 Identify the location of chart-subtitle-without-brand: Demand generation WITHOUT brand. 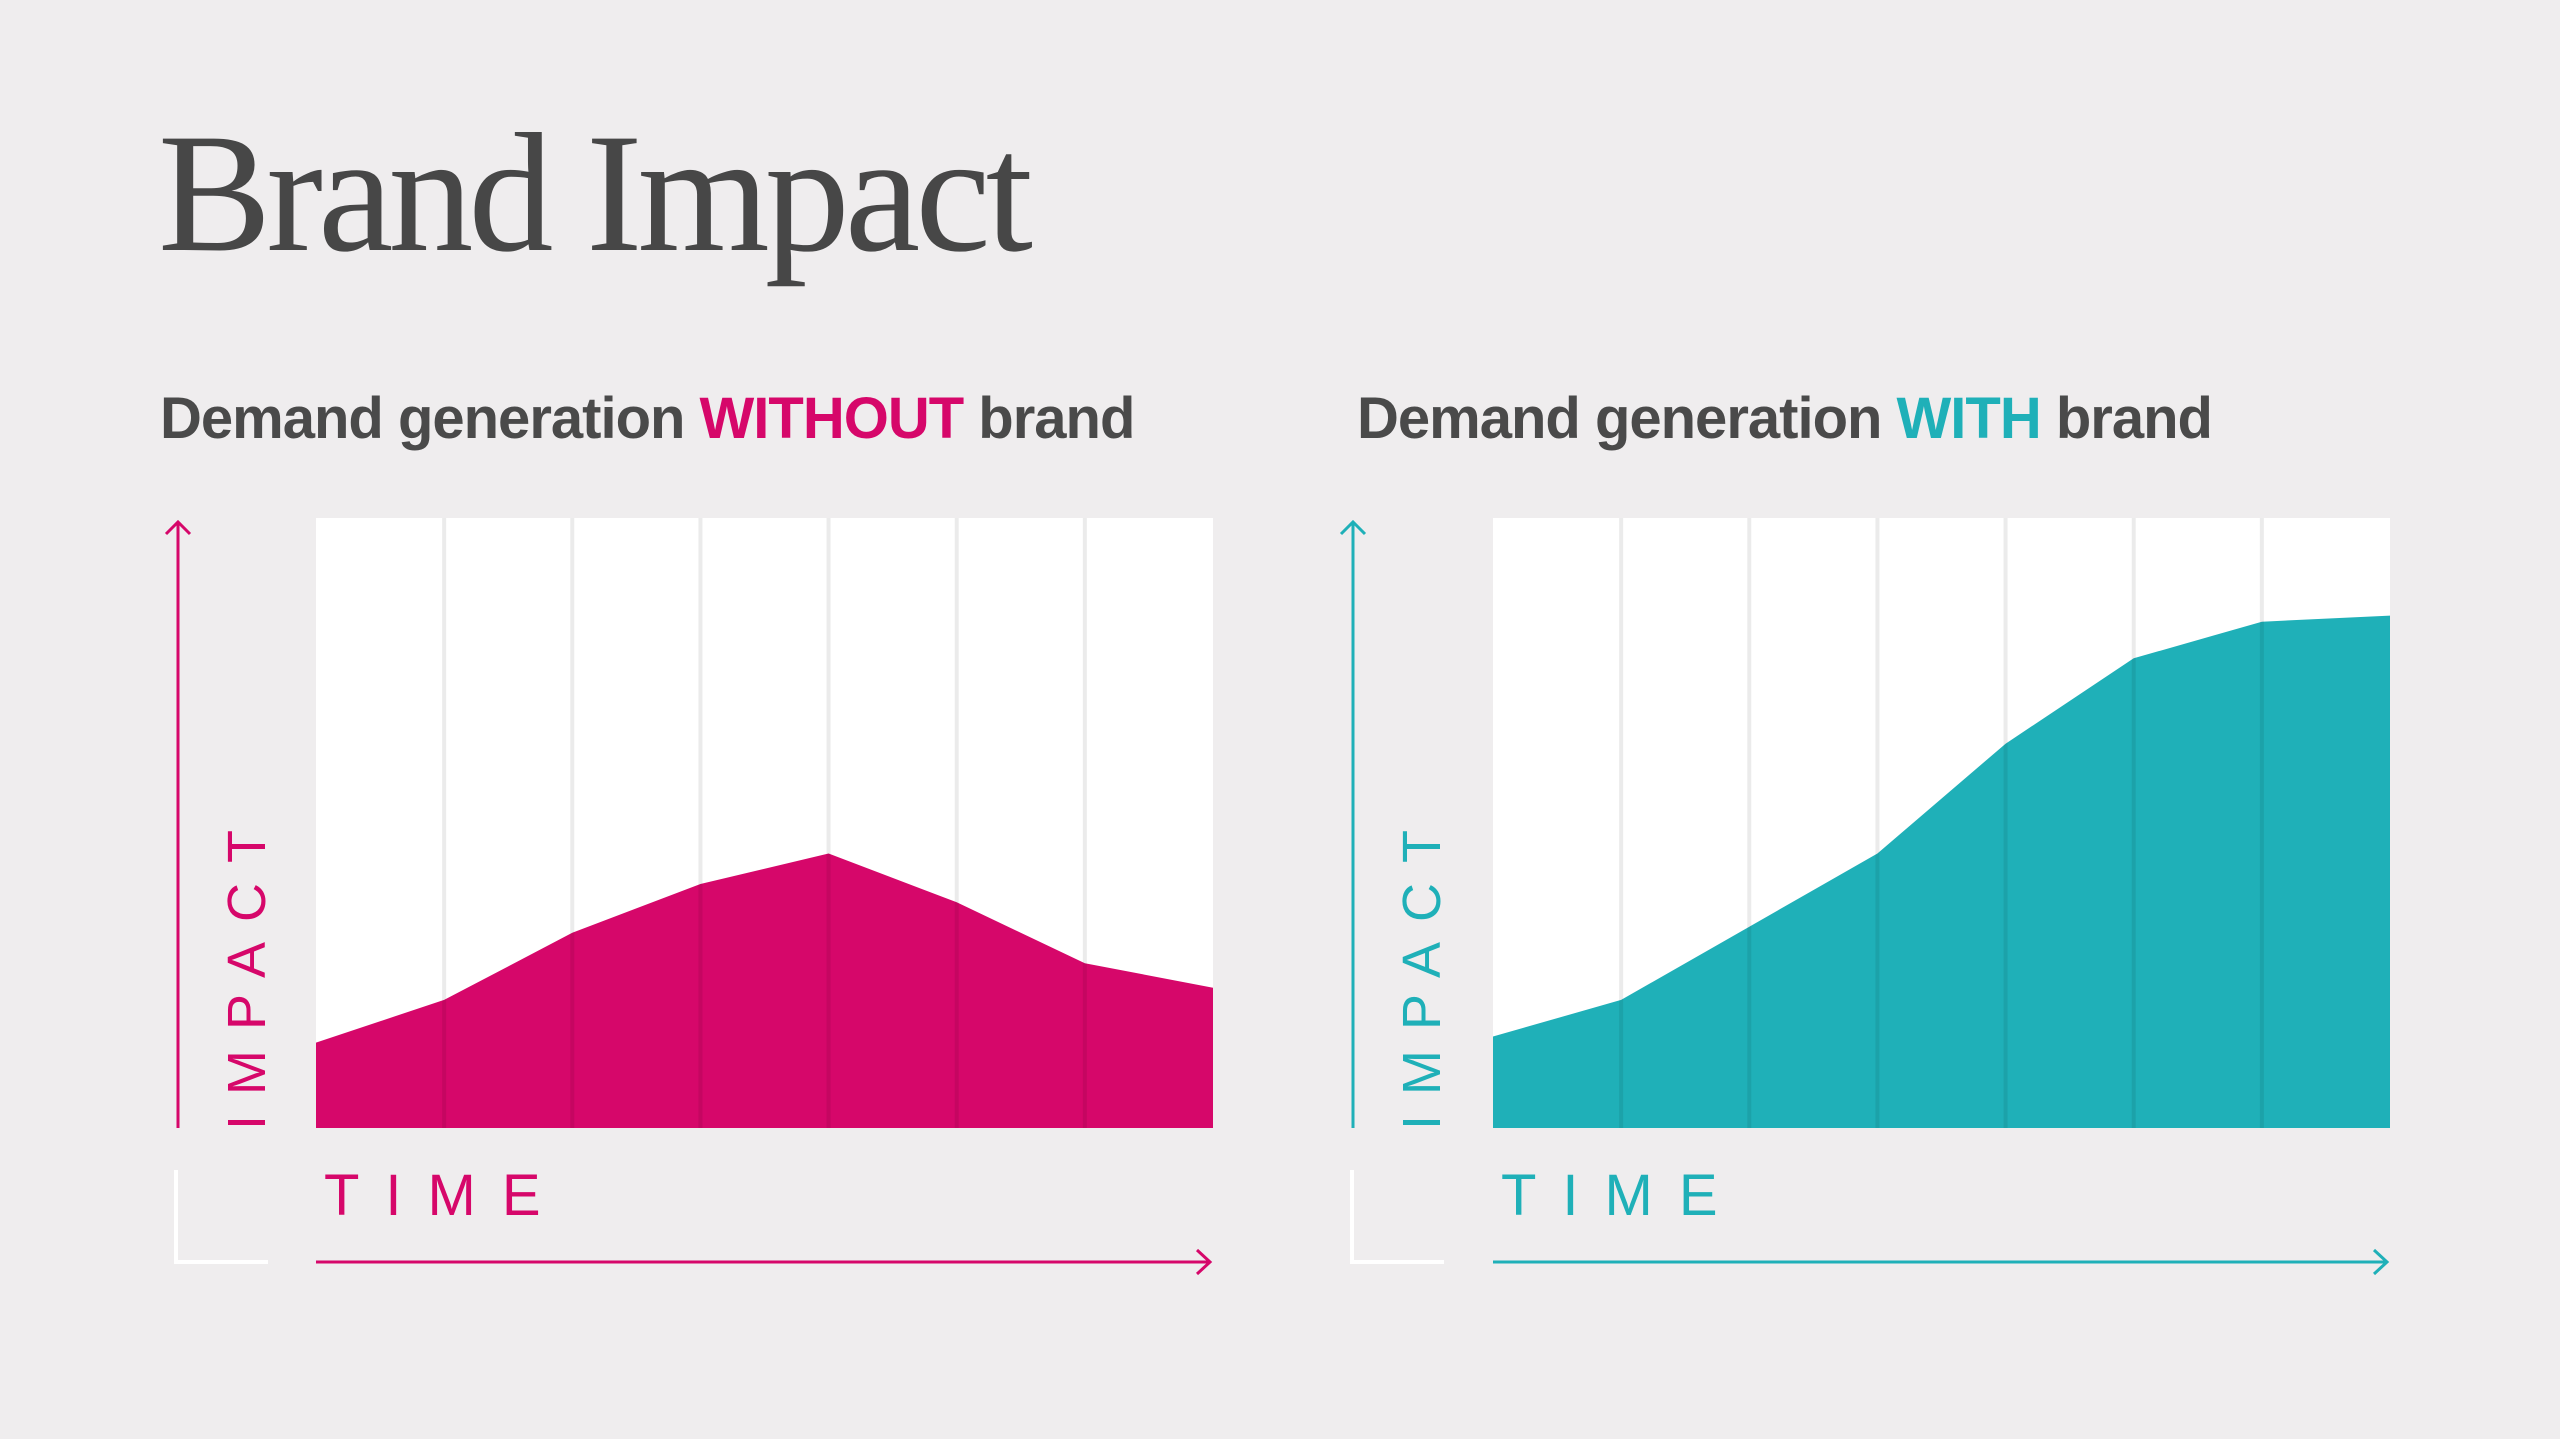
(647, 418).